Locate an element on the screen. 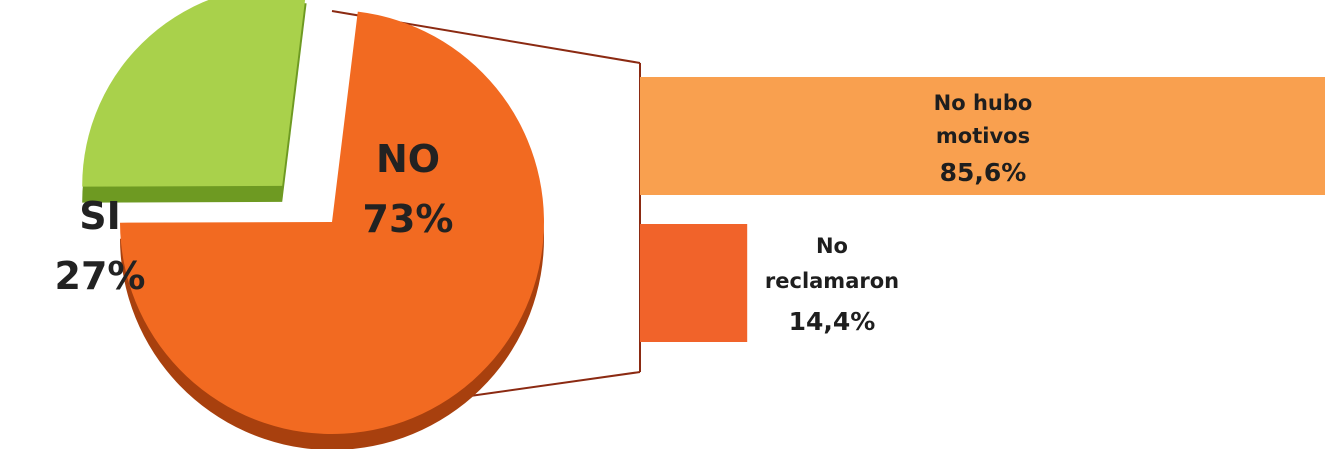 The image size is (1325, 449). bar-label-no-reclamaron-line1: No is located at coordinates (832, 246).